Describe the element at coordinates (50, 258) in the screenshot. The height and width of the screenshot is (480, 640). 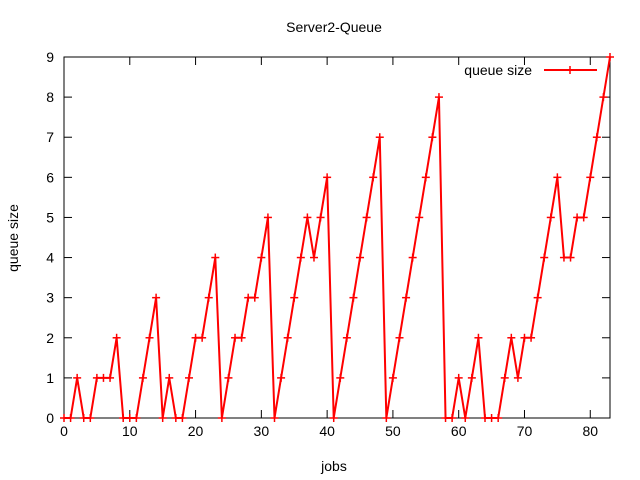
I see `y-tick-label: 4` at that location.